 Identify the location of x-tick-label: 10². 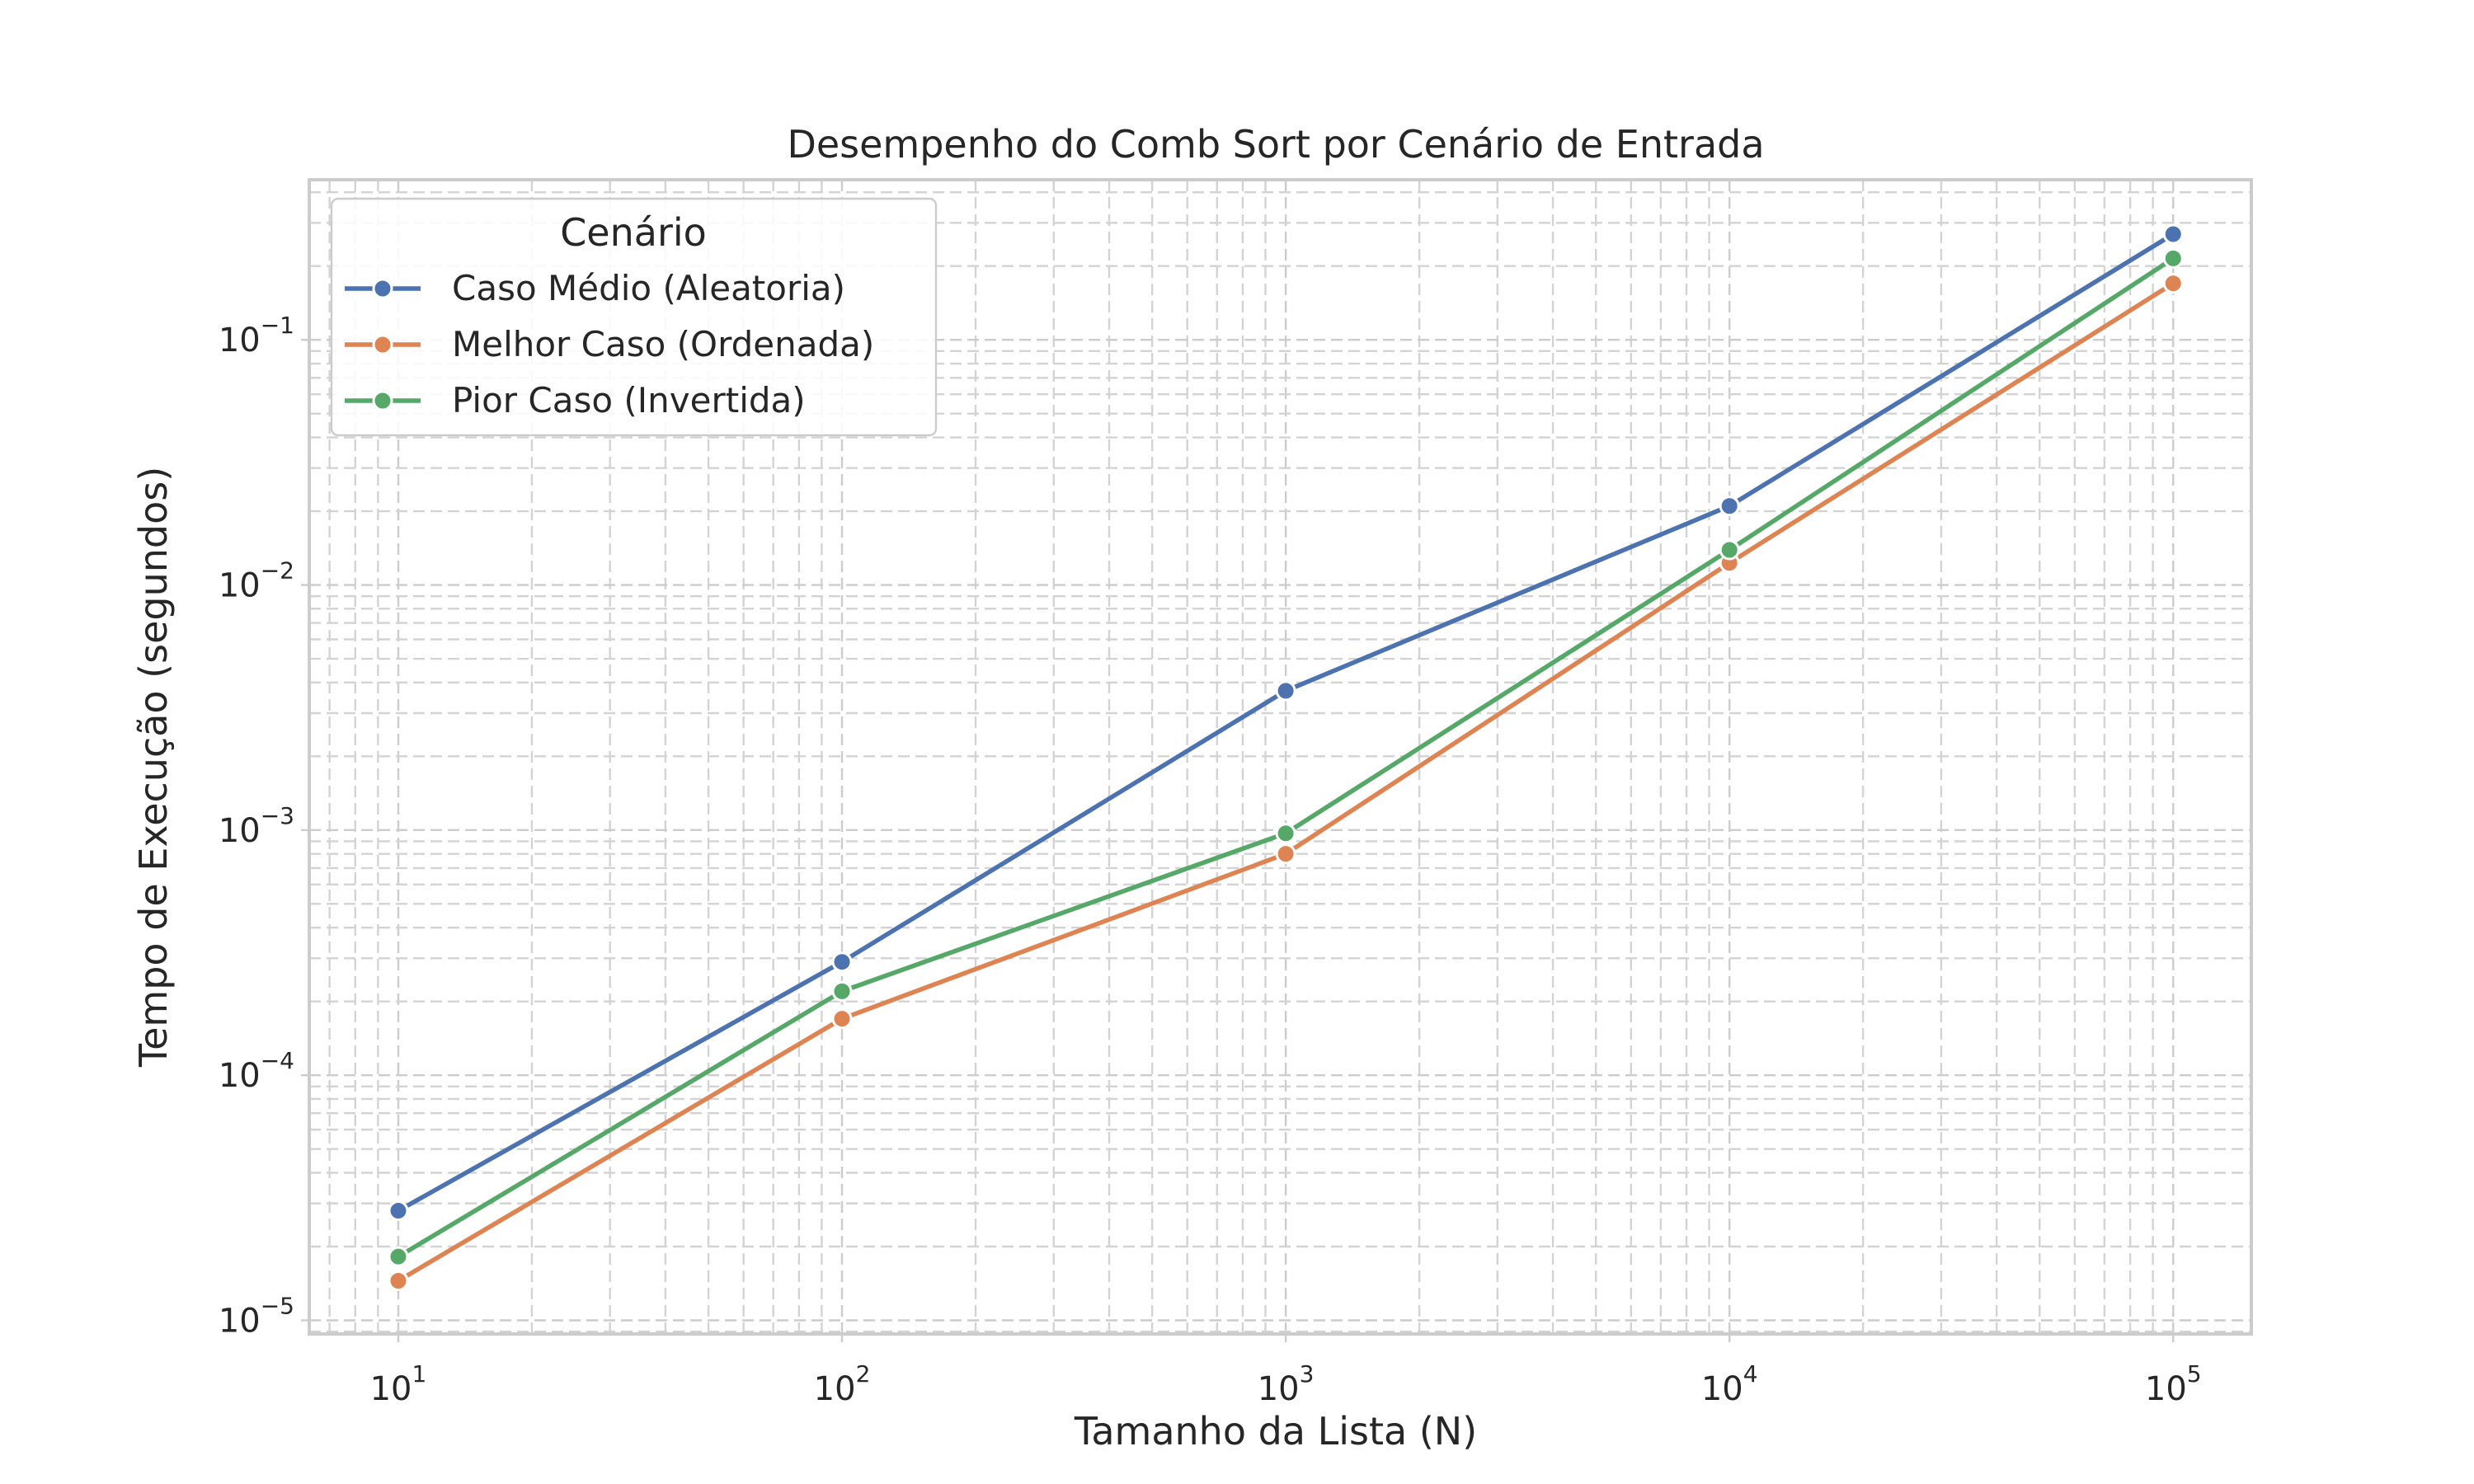
(842, 1384).